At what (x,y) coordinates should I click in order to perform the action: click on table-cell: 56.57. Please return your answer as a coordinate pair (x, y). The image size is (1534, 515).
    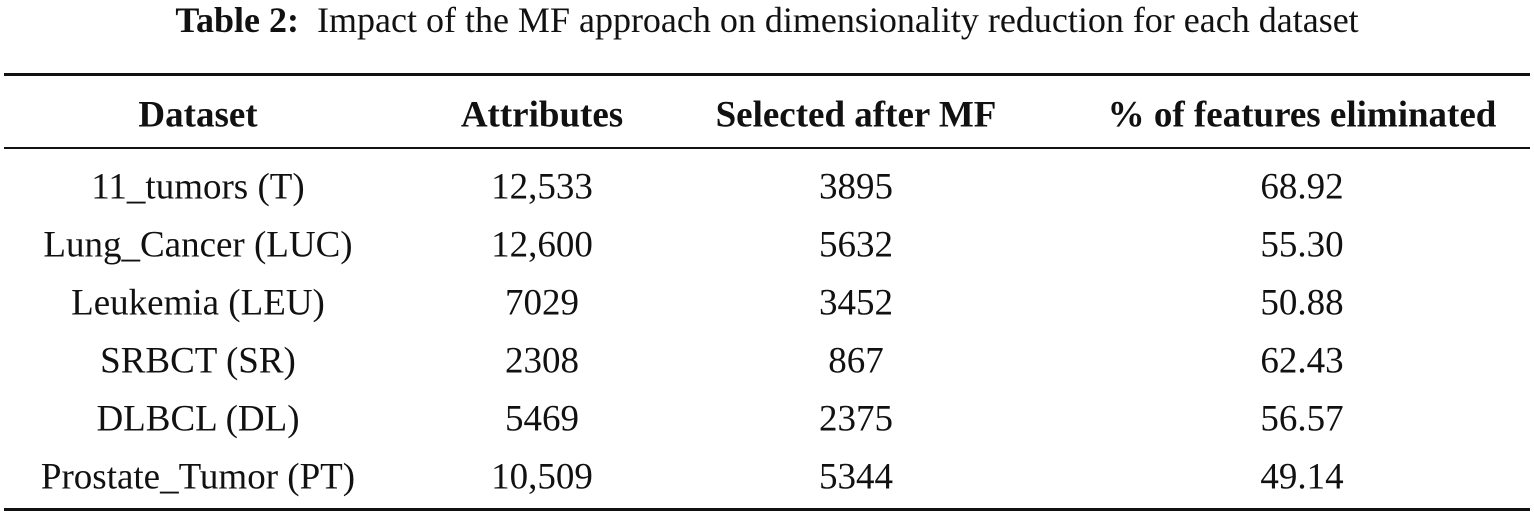
    Looking at the image, I should click on (1302, 419).